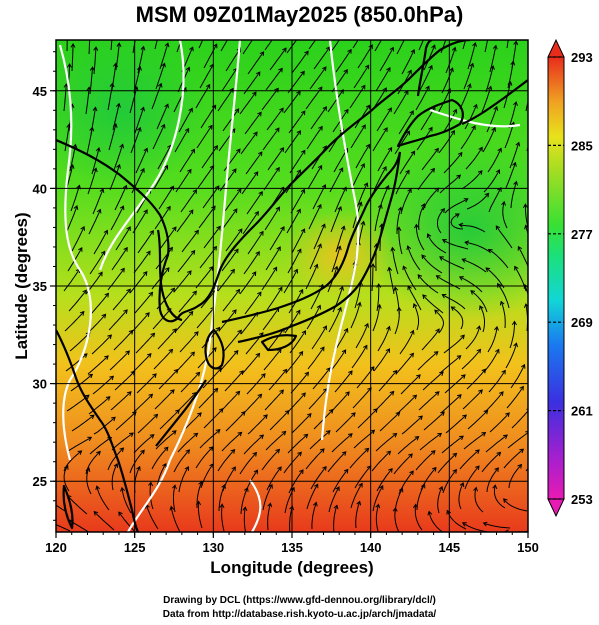  What do you see at coordinates (135, 547) in the screenshot?
I see `x-tick-label: 125` at bounding box center [135, 547].